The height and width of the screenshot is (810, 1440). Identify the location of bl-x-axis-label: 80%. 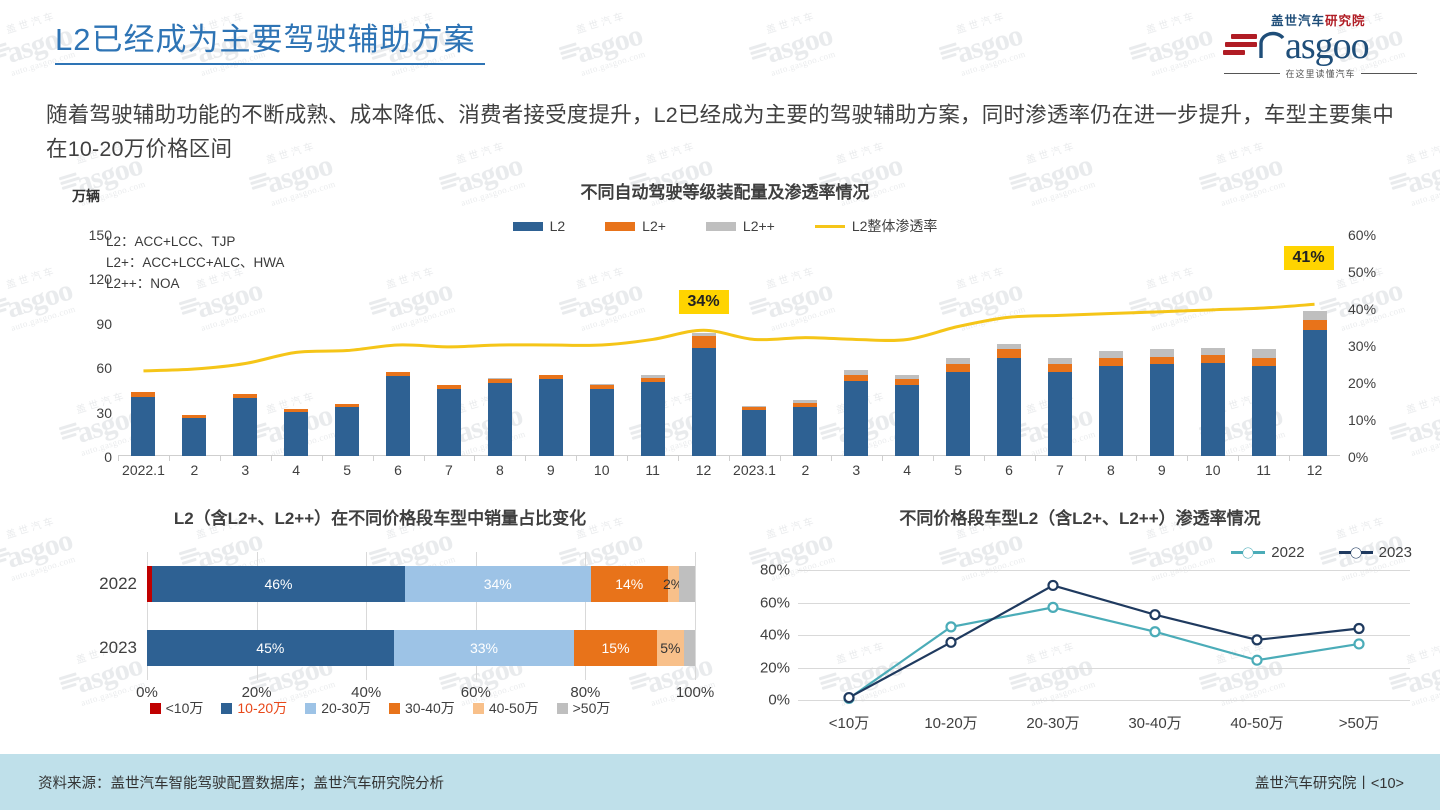
(585, 692).